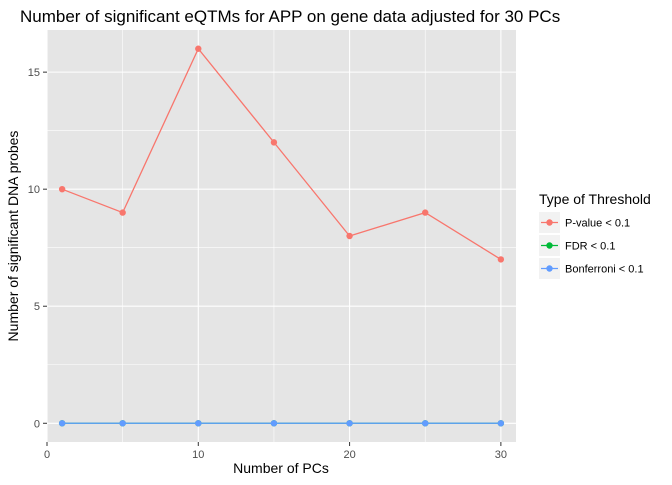 The width and height of the screenshot is (672, 485). Describe the element at coordinates (275, 451) in the screenshot. I see `x-axis: 0 10 20 30` at that location.